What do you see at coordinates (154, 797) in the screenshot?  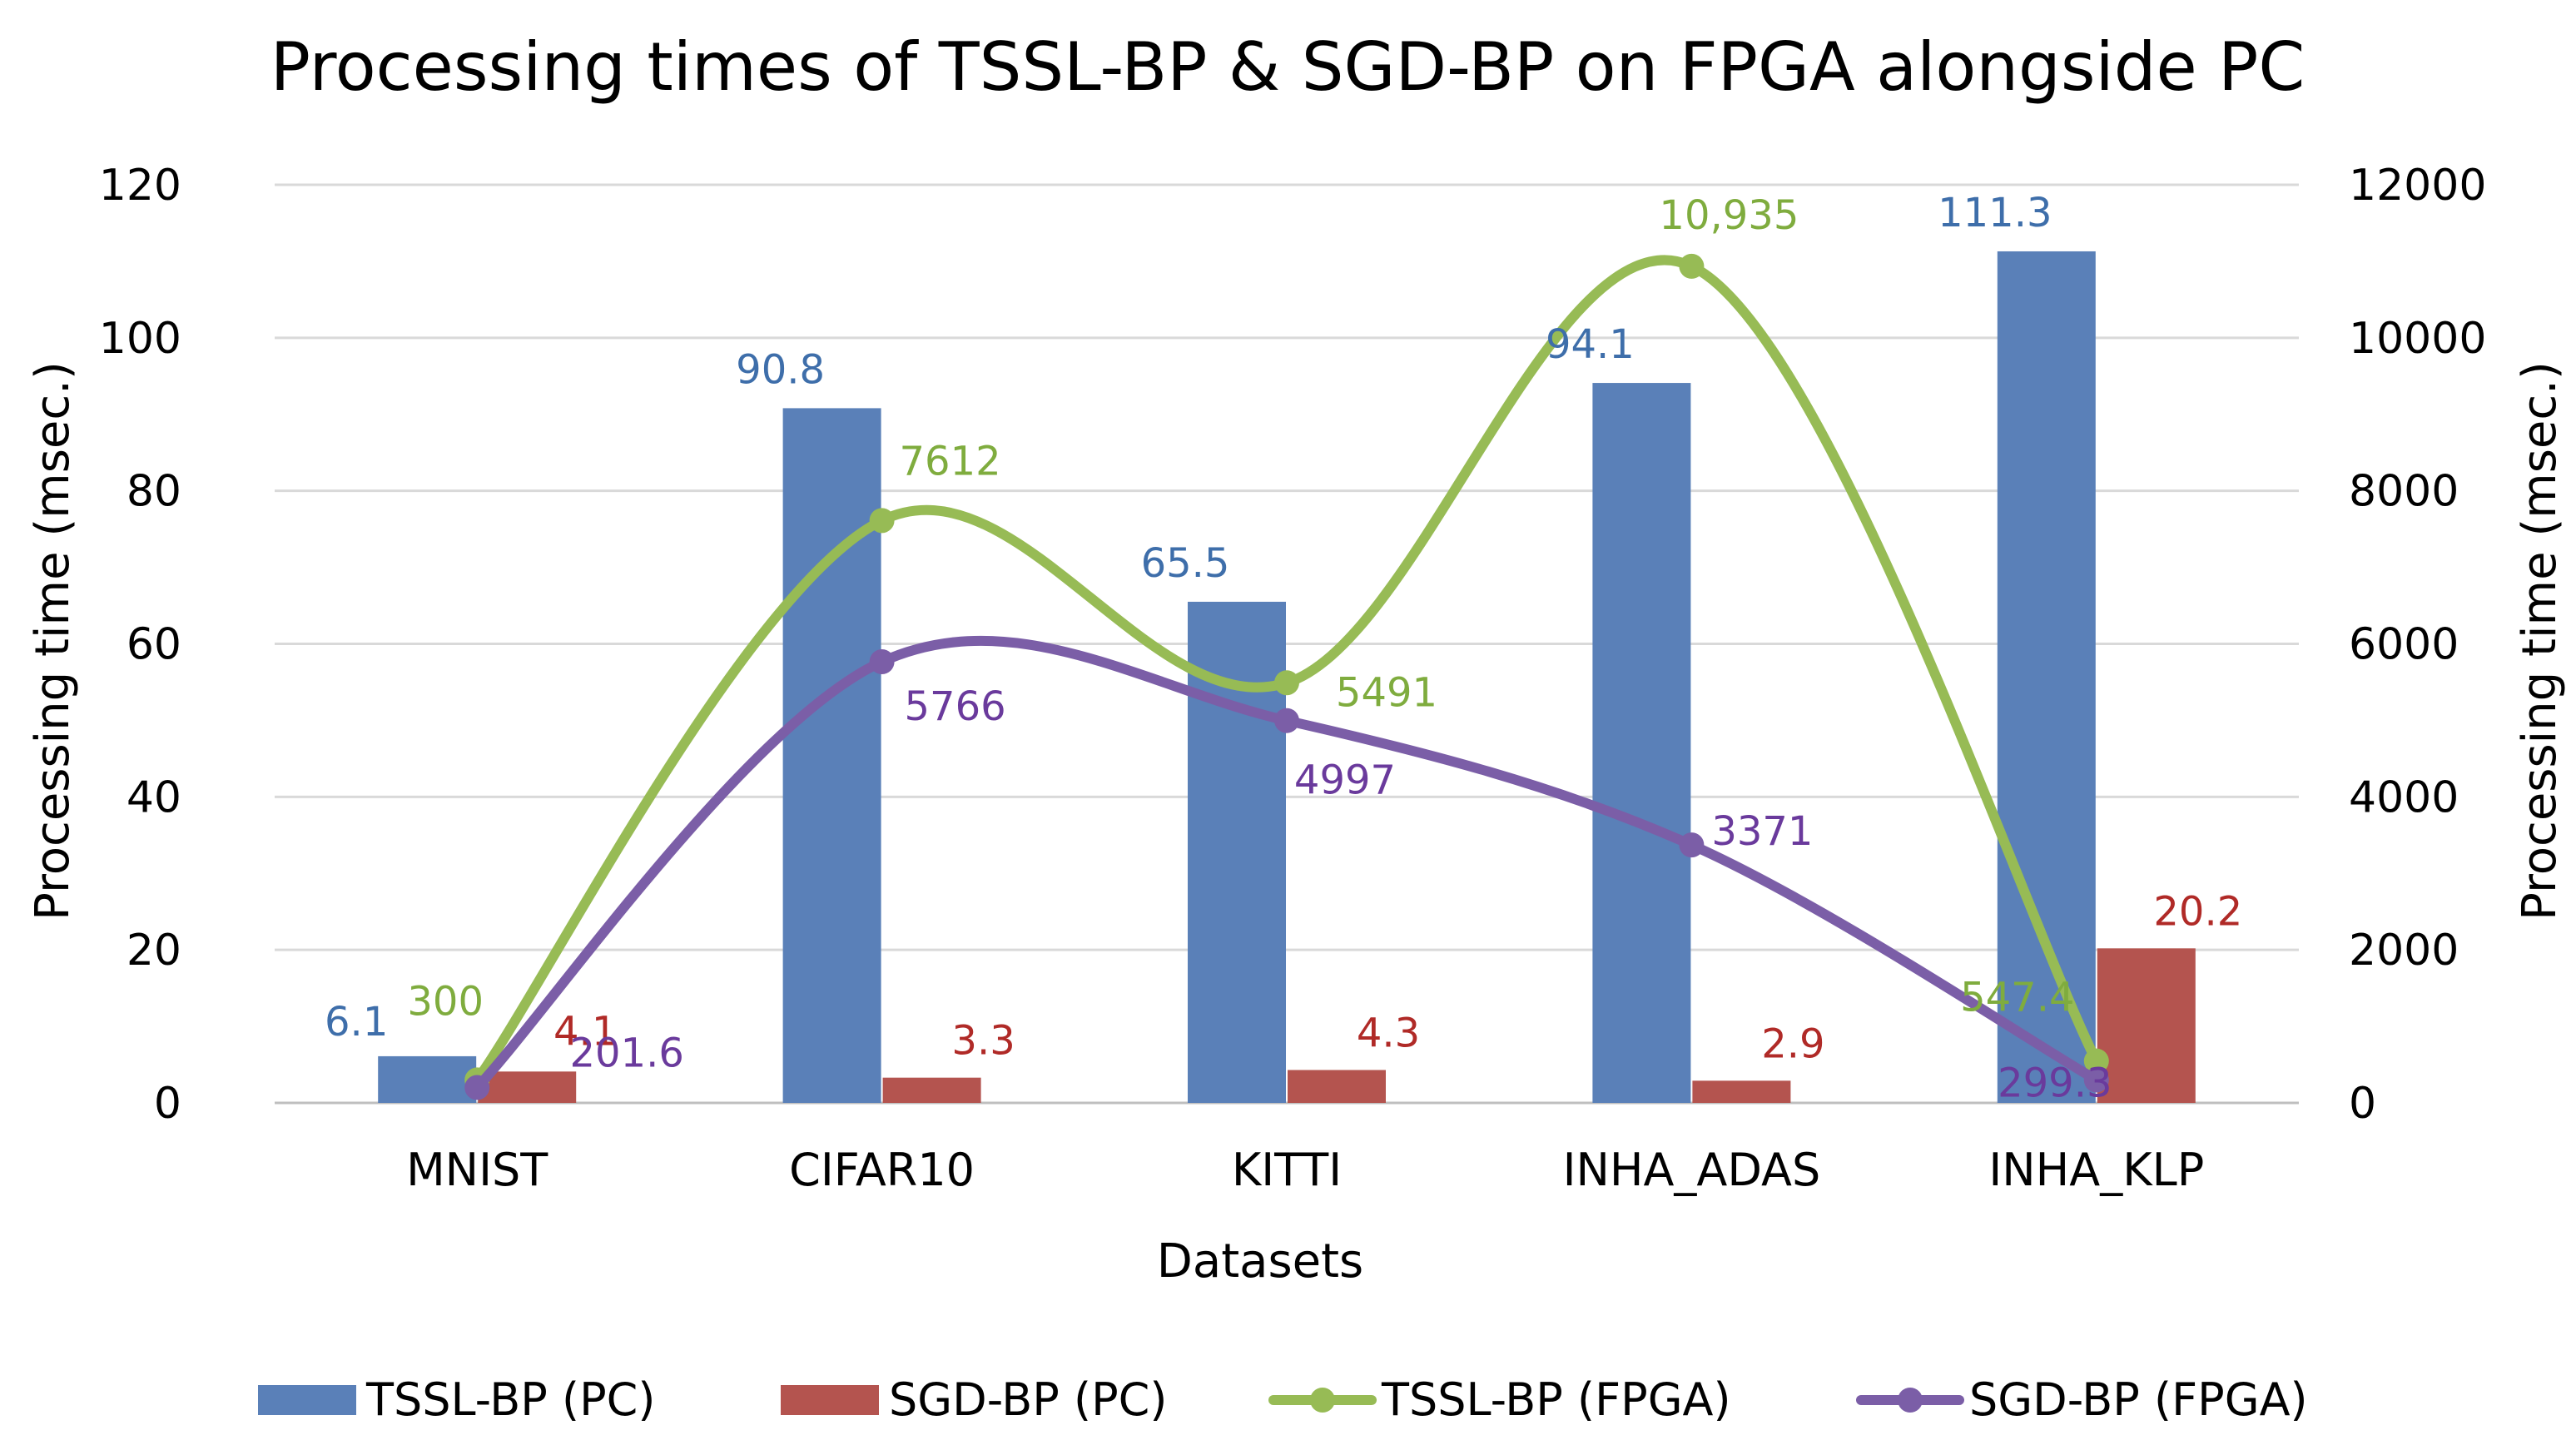 I see `left-tick-label: 40` at bounding box center [154, 797].